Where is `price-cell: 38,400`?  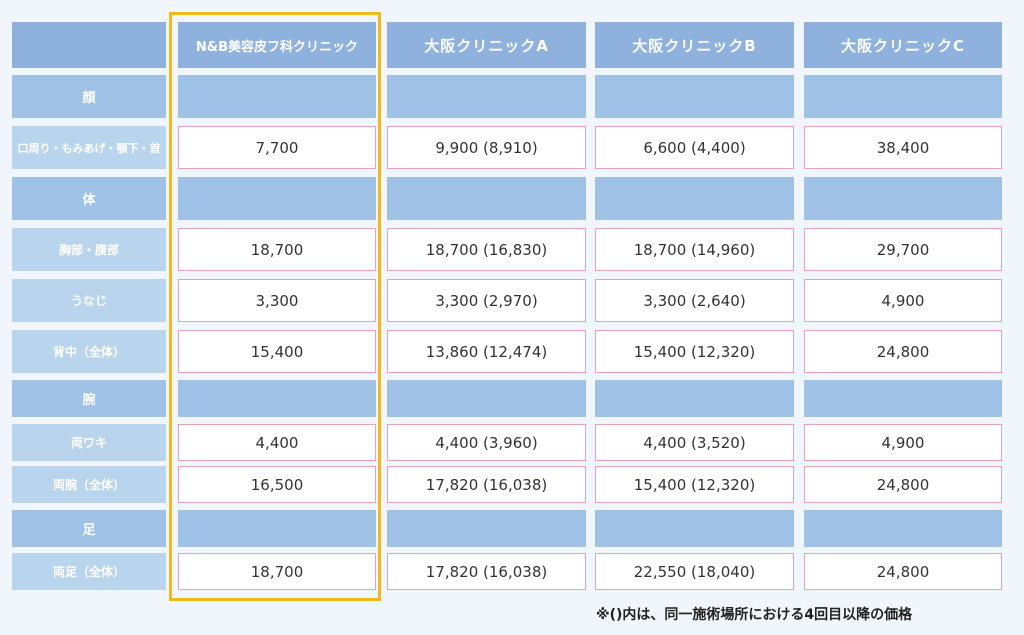
price-cell: 38,400 is located at coordinates (903, 147).